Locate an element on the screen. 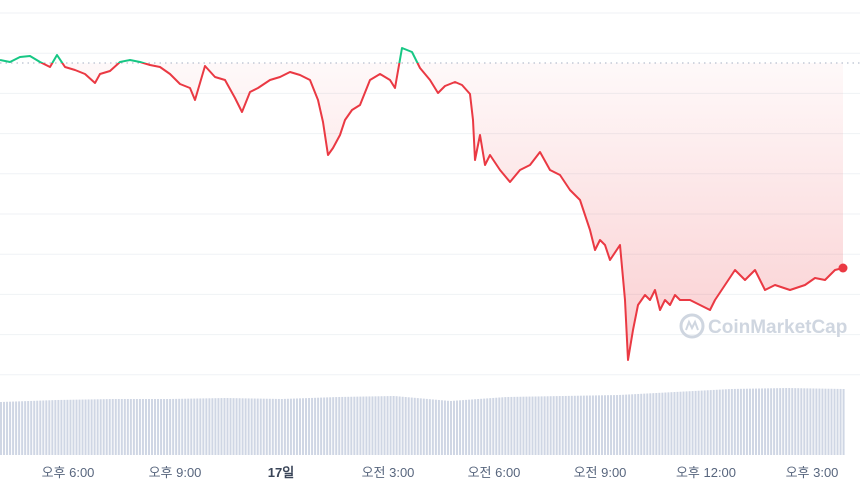 The image size is (860, 487). x-tick-label: 오전 6:00 is located at coordinates (494, 472).